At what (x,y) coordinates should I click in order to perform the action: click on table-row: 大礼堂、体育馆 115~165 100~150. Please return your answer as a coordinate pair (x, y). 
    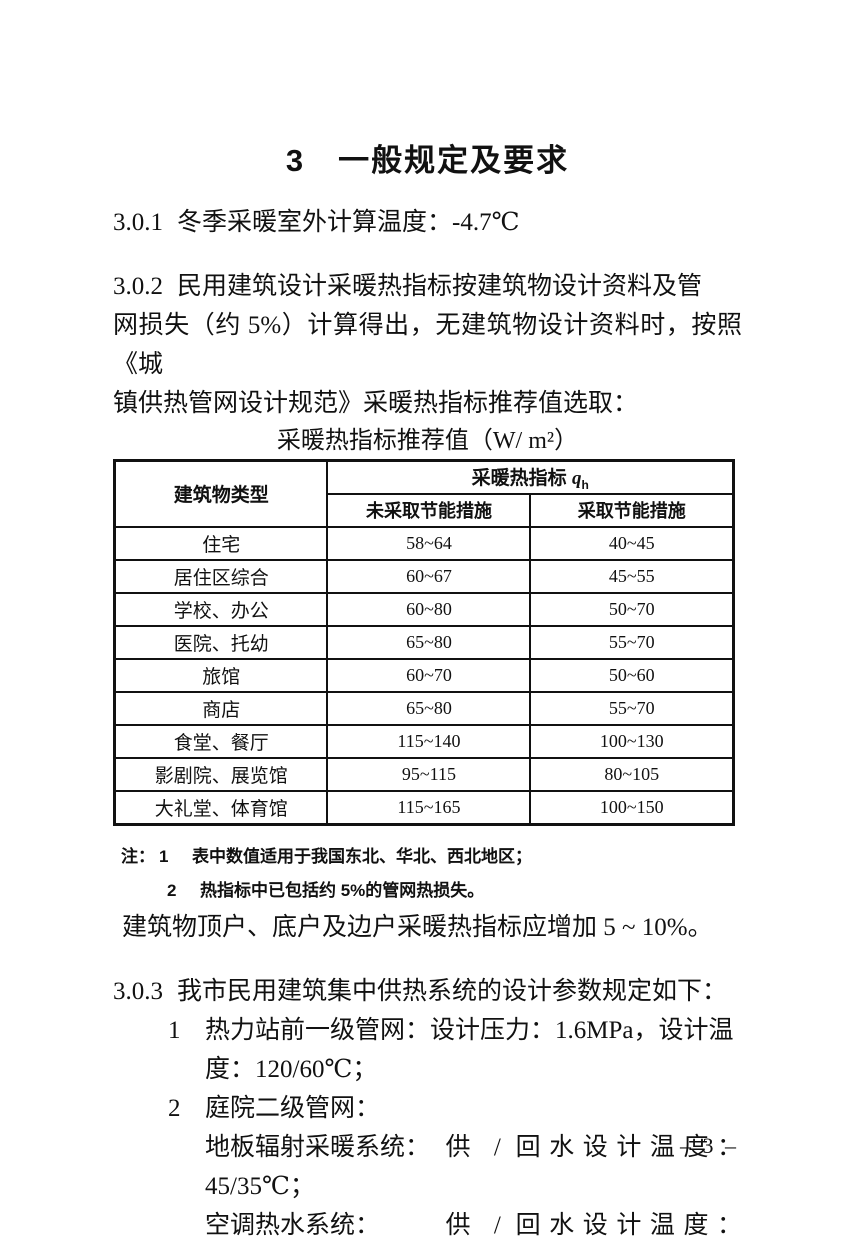
    Looking at the image, I should click on (424, 807).